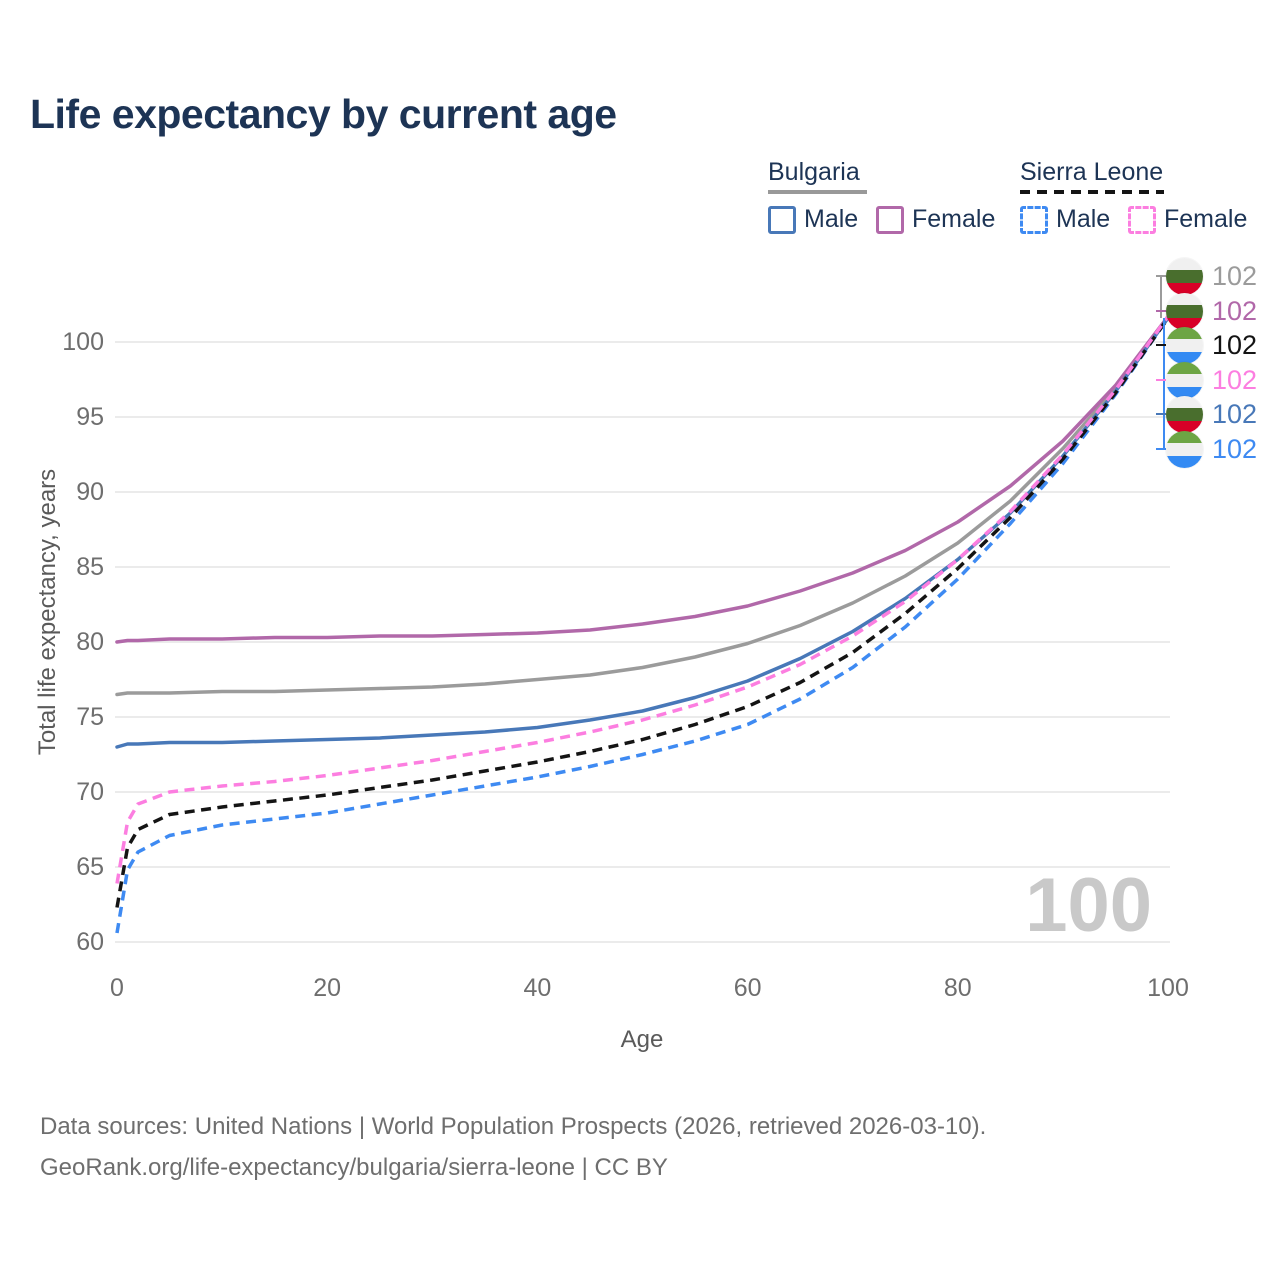 Image resolution: width=1280 pixels, height=1280 pixels. Describe the element at coordinates (1092, 192) in the screenshot. I see `legend-underline-dashed` at that location.